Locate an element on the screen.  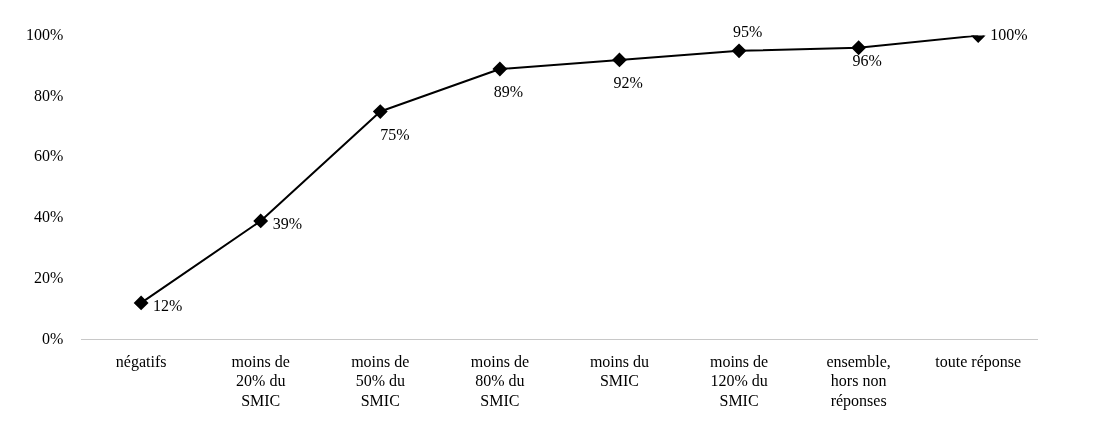
text: 95% is located at coordinates (748, 31).